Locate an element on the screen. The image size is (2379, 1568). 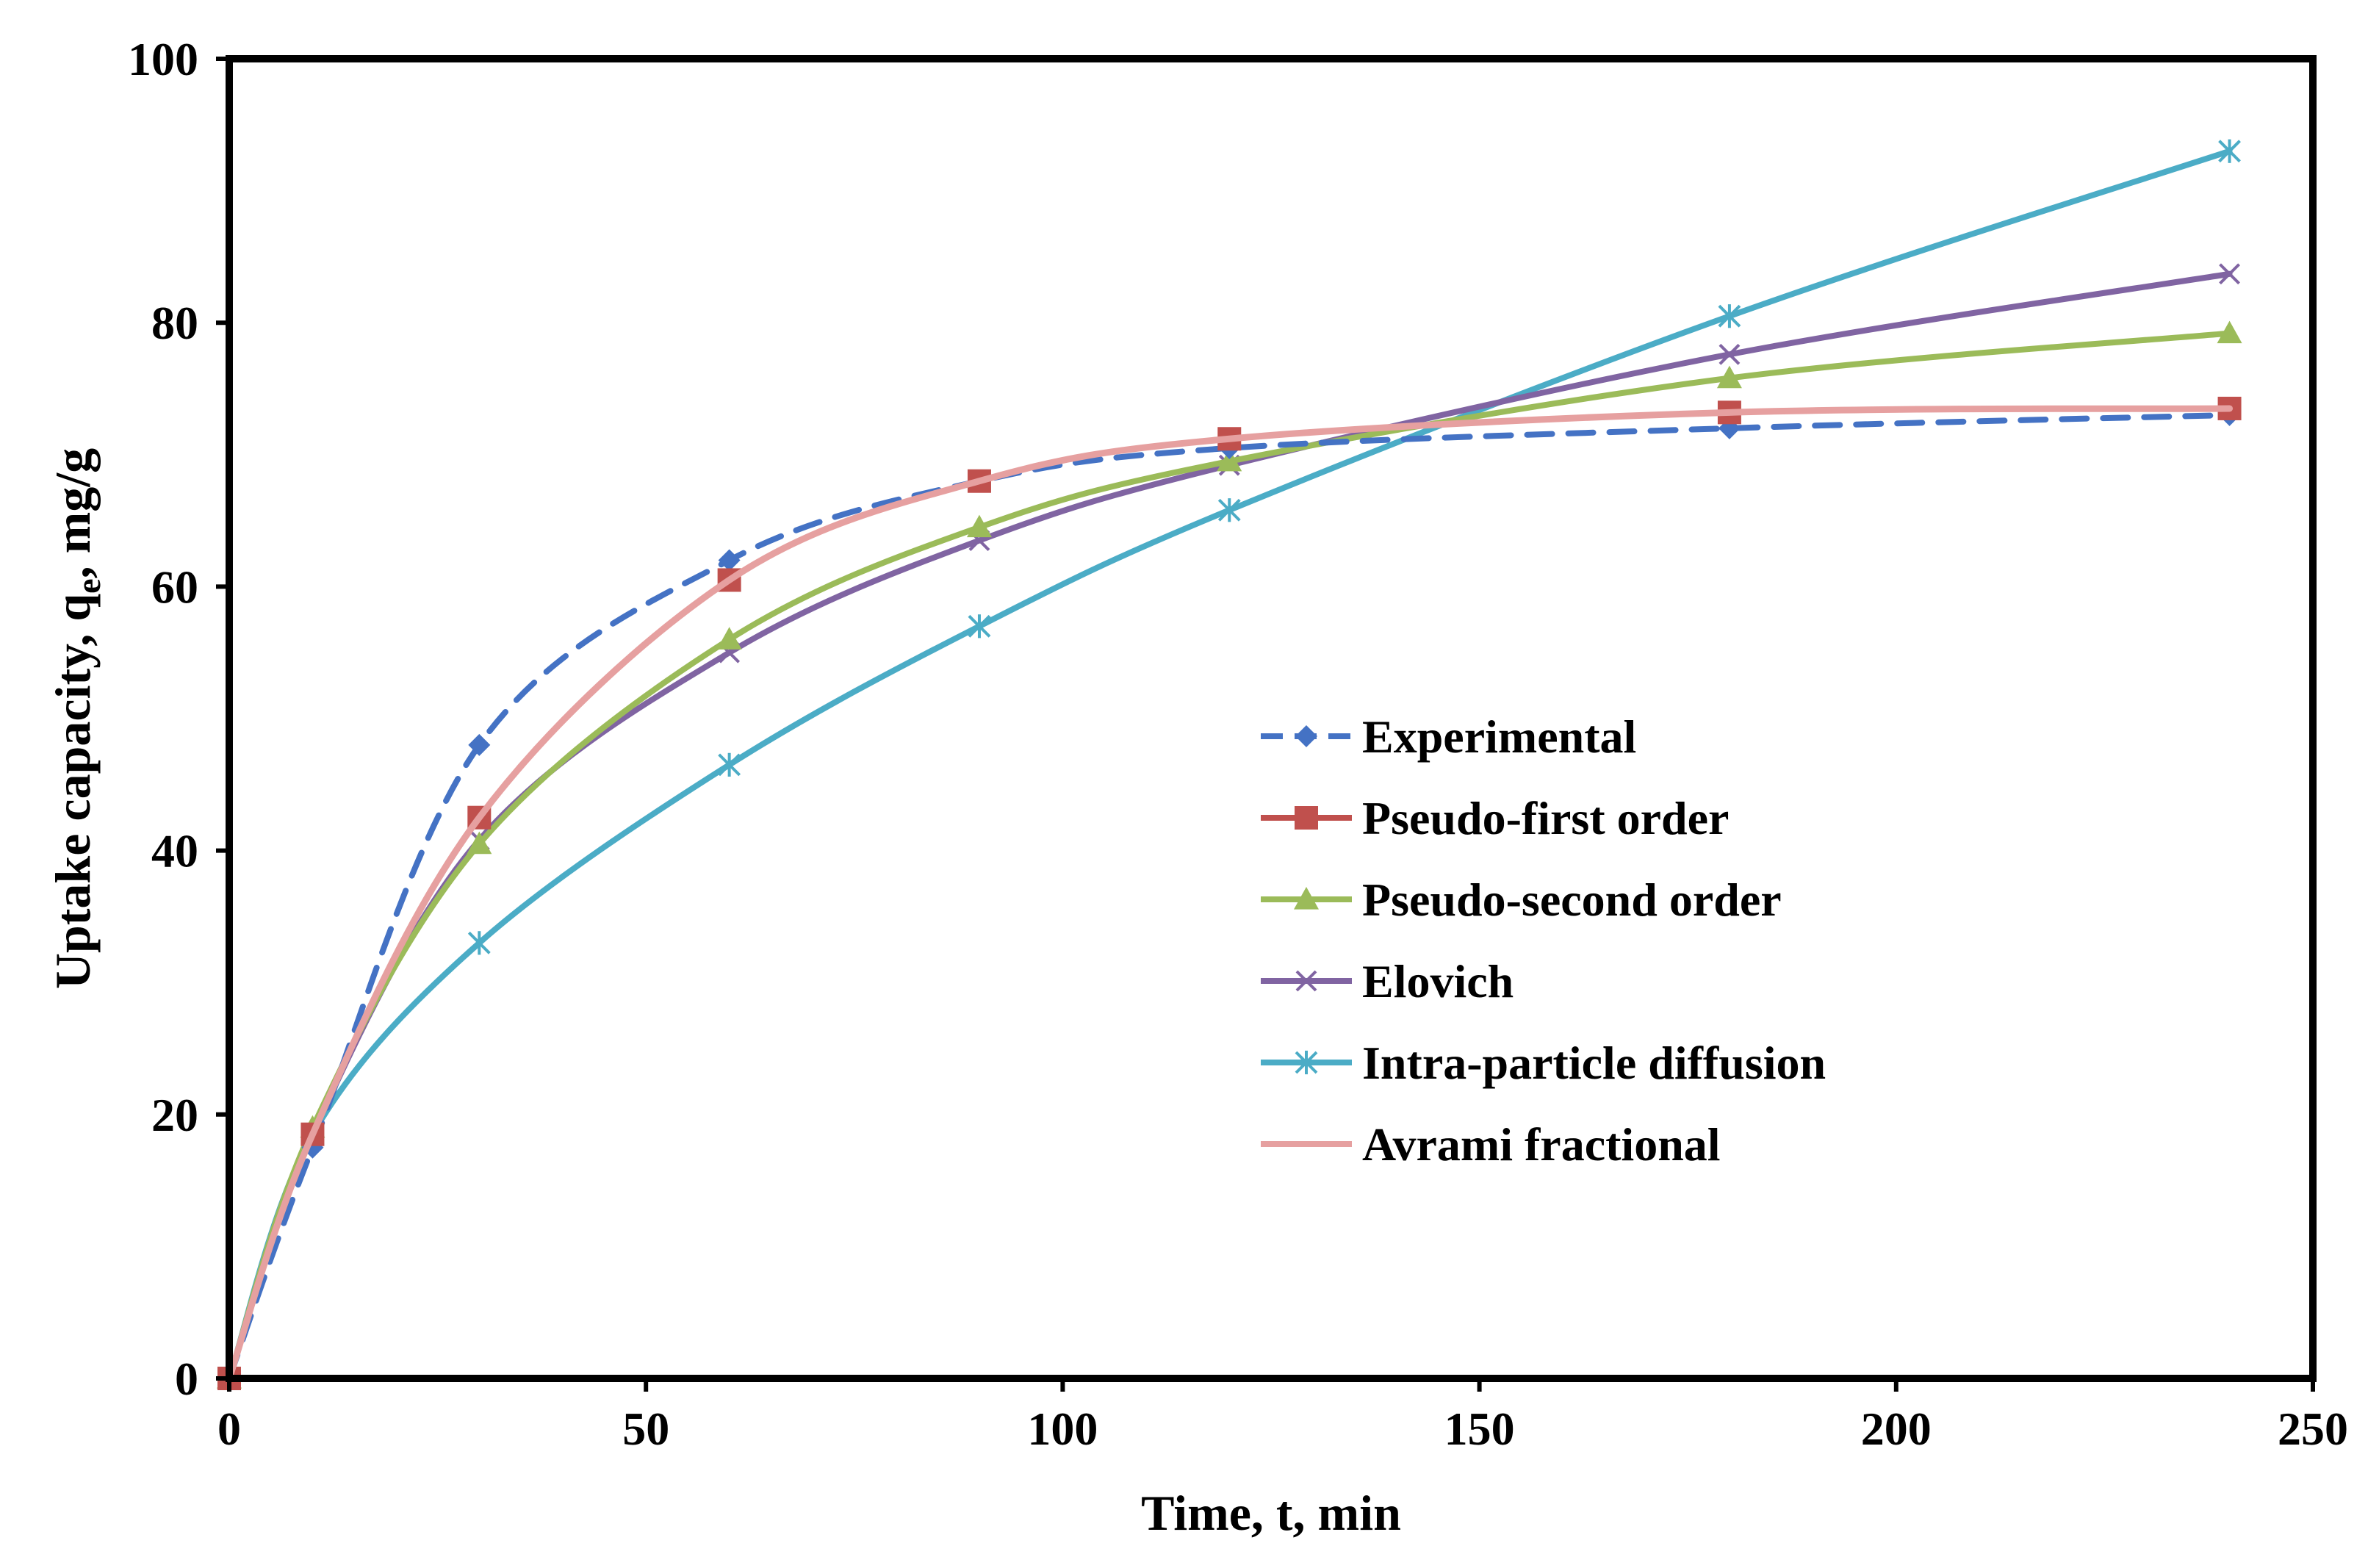
legend-item-intra-particle-diffusion: Intra-particle diffusion is located at coordinates (1543, 1063).